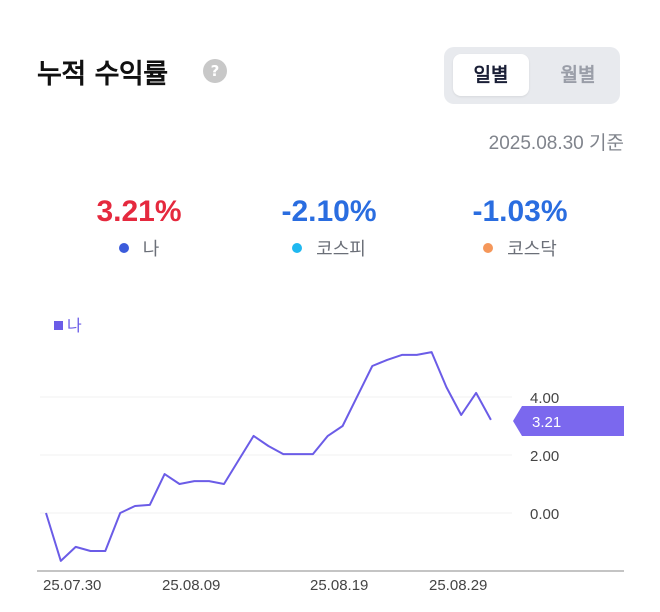 This screenshot has height=612, width=660. Describe the element at coordinates (544, 514) in the screenshot. I see `y-tick: 0.00` at that location.